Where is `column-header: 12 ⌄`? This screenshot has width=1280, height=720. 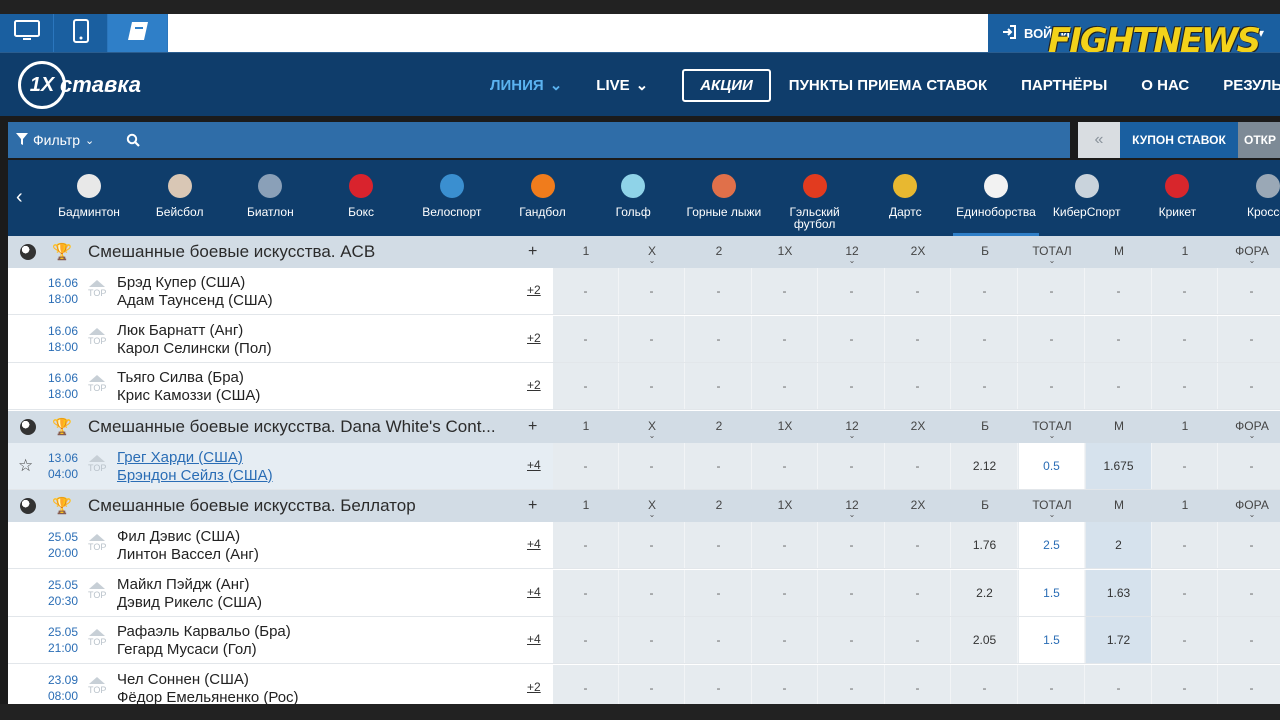
column-header: 12 ⌄ is located at coordinates (852, 427).